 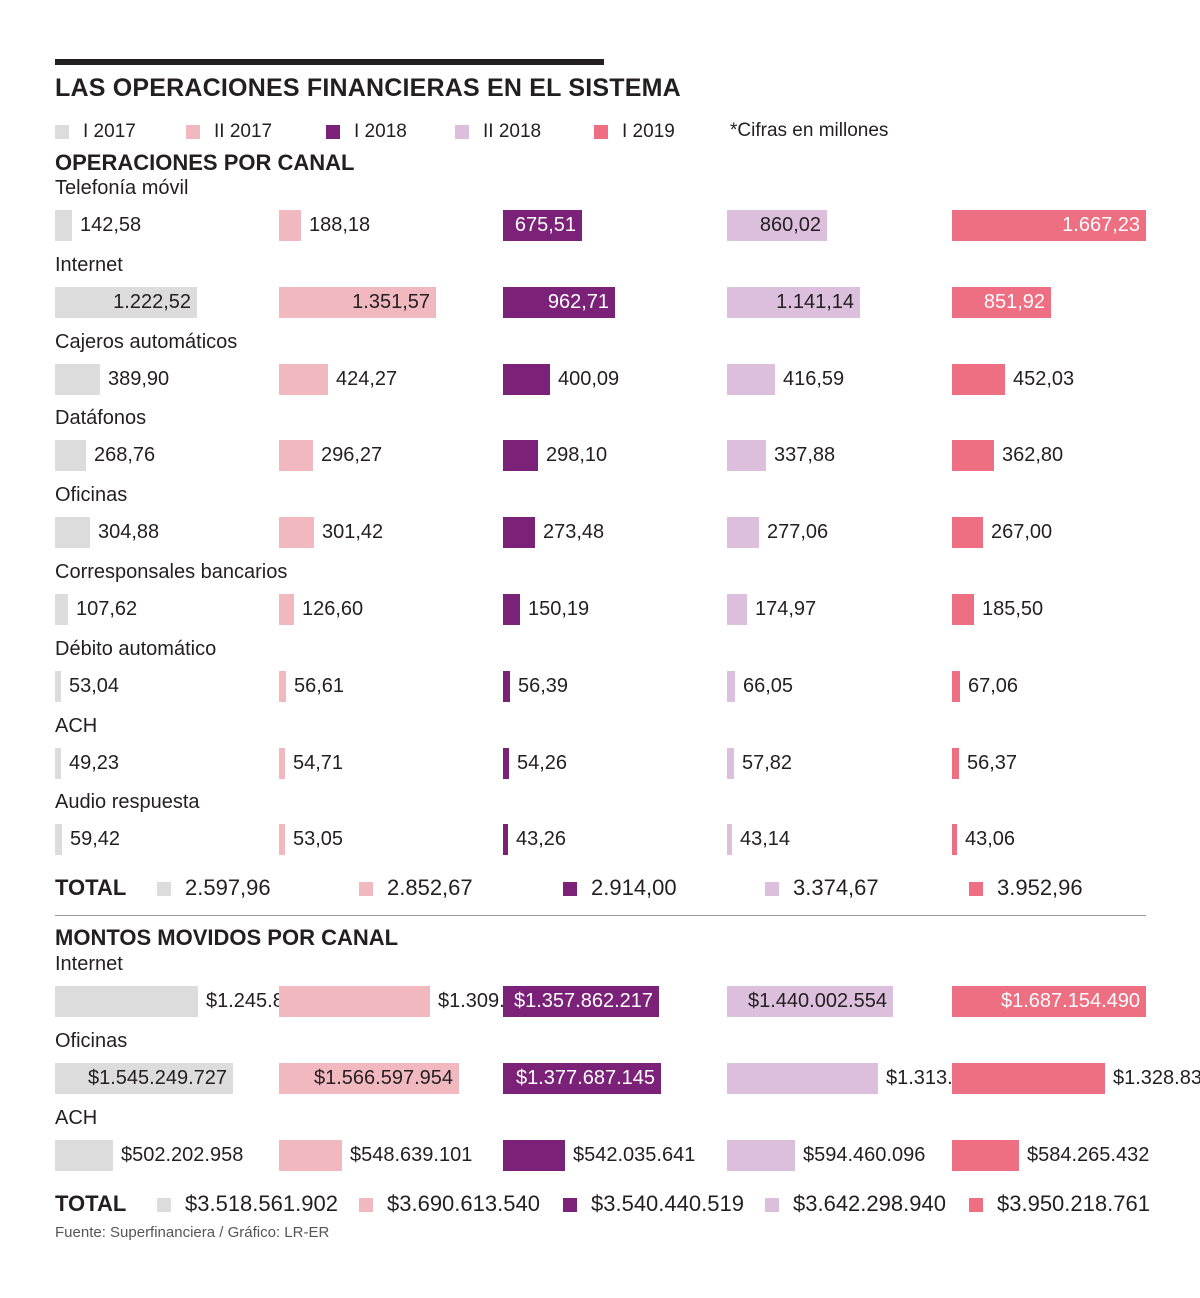 I want to click on data-label: 49,23, so click(x=94, y=762).